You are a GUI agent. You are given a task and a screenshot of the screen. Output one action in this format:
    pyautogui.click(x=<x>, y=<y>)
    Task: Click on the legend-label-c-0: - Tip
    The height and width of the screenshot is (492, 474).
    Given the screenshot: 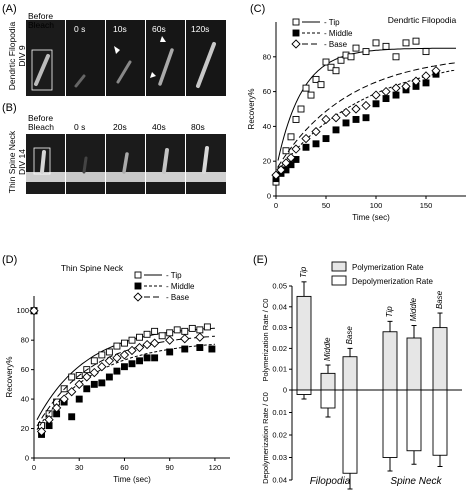 What is the action you would take?
    pyautogui.click(x=332, y=22)
    